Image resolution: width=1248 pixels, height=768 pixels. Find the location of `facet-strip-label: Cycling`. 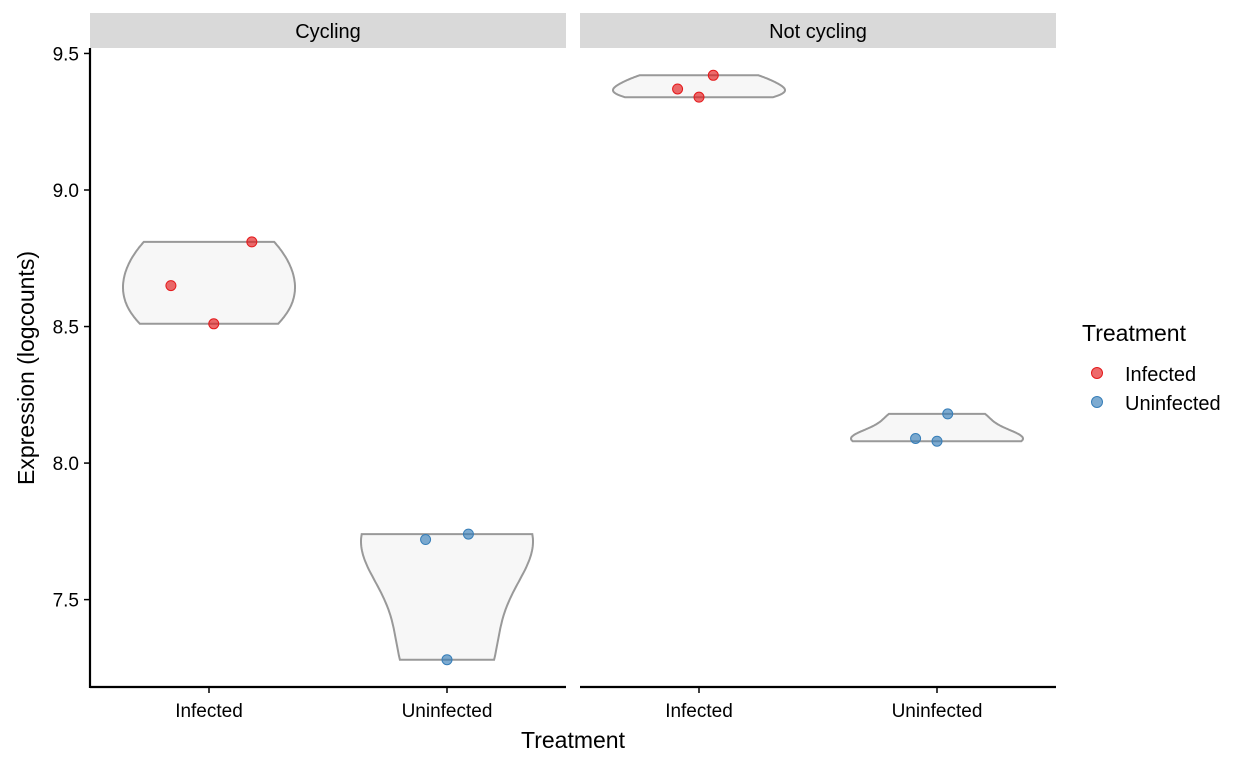

facet-strip-label: Cycling is located at coordinates (328, 32).